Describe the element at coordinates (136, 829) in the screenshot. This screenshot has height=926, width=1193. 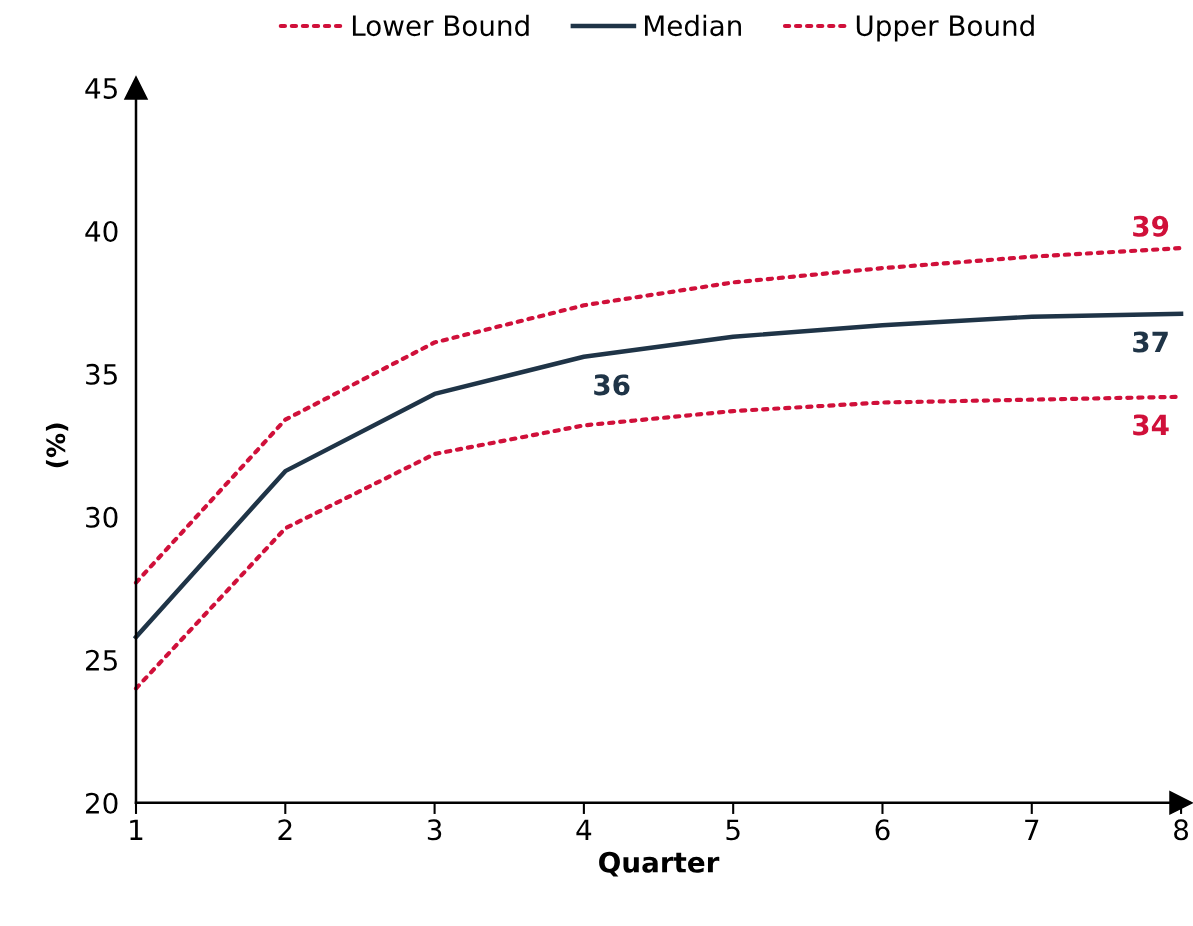
I see `x-tick-label: 1` at that location.